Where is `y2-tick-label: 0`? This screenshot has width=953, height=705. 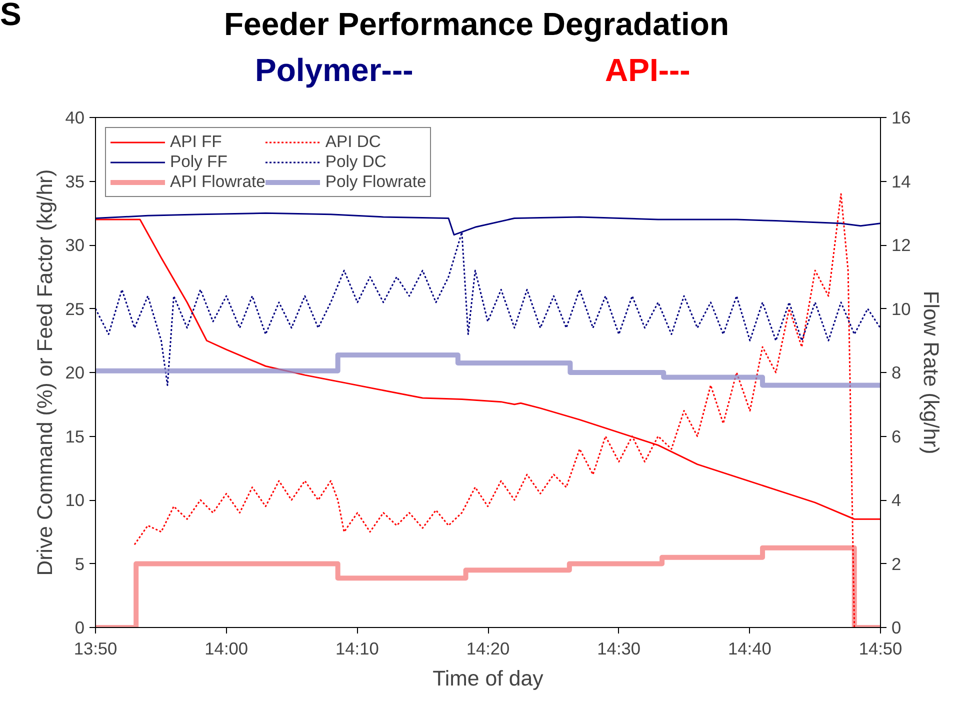 y2-tick-label: 0 is located at coordinates (897, 628).